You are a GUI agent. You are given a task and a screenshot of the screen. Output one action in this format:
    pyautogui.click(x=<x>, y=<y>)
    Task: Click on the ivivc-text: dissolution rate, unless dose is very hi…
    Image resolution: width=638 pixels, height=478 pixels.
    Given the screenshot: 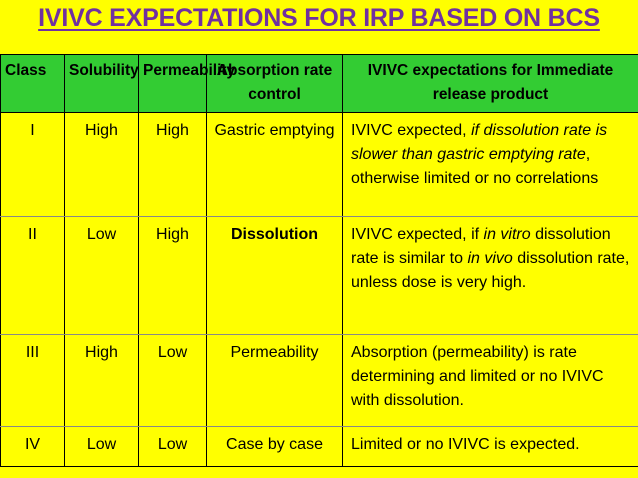 What is the action you would take?
    pyautogui.click(x=490, y=270)
    